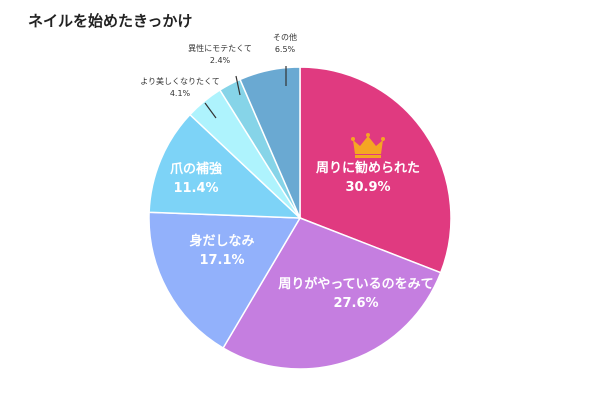 The height and width of the screenshot is (400, 600). Describe the element at coordinates (195, 188) in the screenshot. I see `slice-value-label: 11.4%` at that location.